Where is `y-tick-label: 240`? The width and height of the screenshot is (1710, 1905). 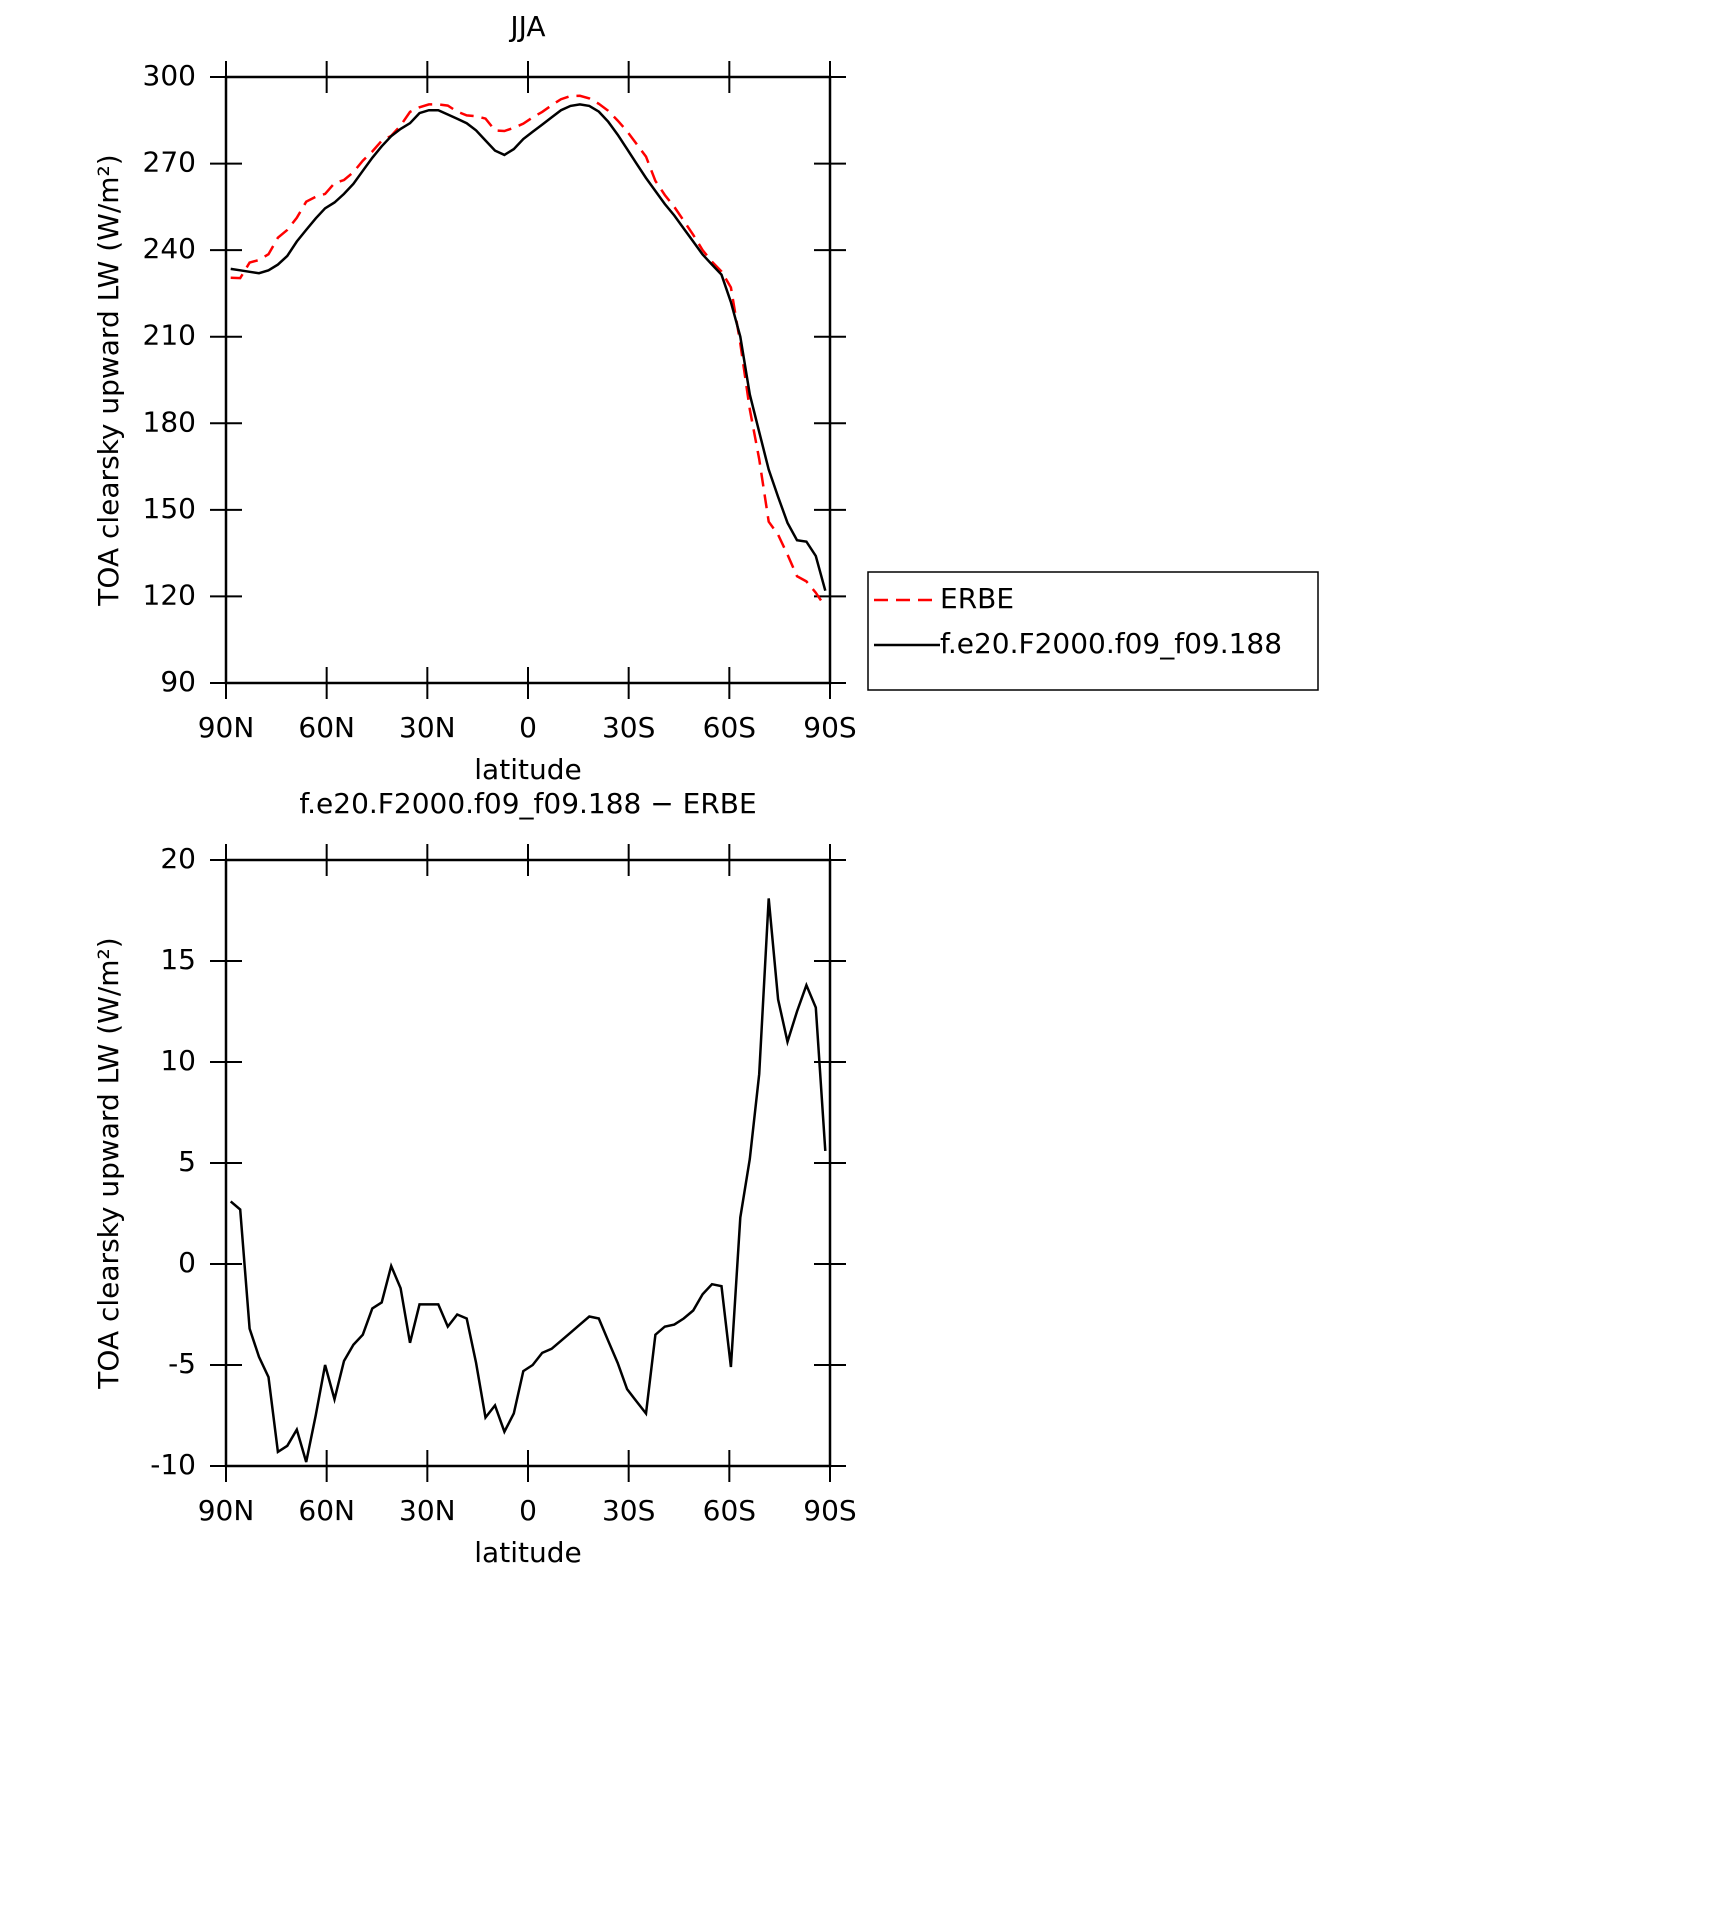
y-tick-label: 240 is located at coordinates (169, 248).